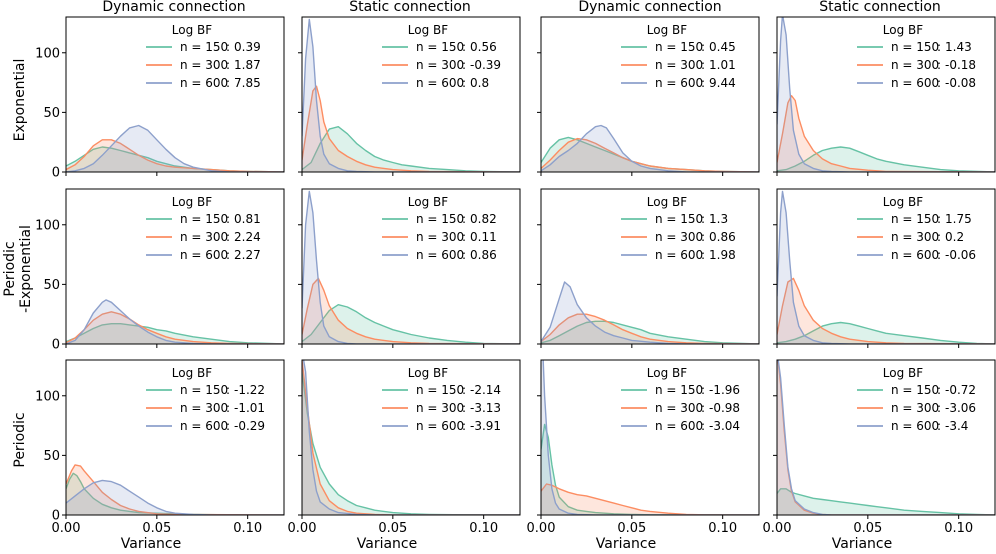  Describe the element at coordinates (626, 544) in the screenshot. I see `x-axis-label: Variance` at that location.